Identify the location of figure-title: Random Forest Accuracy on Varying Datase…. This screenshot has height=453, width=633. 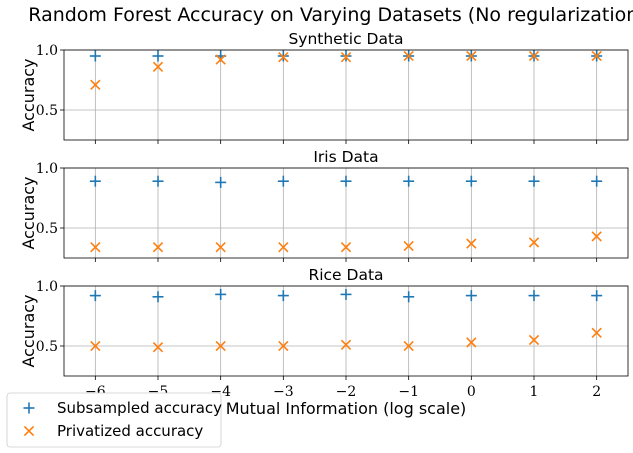
(330, 15).